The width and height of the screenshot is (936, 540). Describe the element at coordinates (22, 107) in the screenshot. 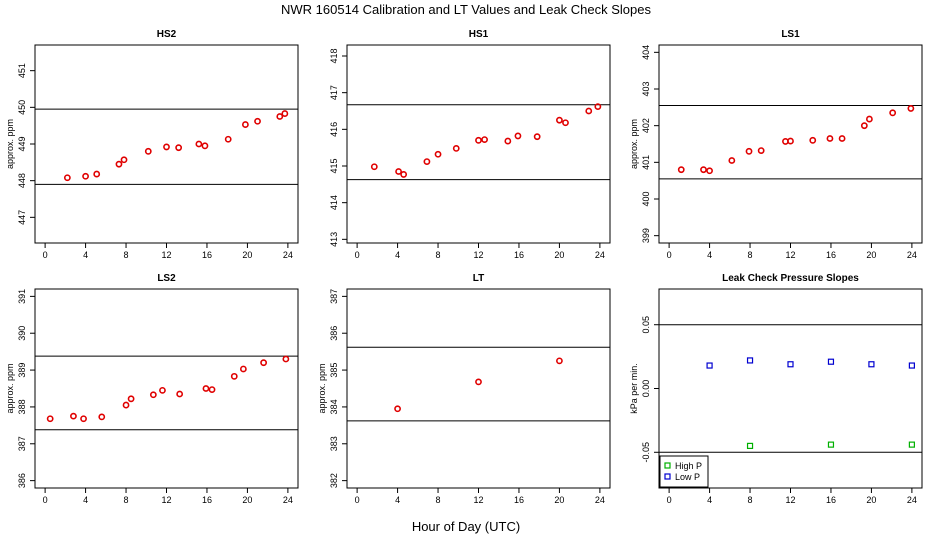

I see `y-tick-label: 450` at that location.